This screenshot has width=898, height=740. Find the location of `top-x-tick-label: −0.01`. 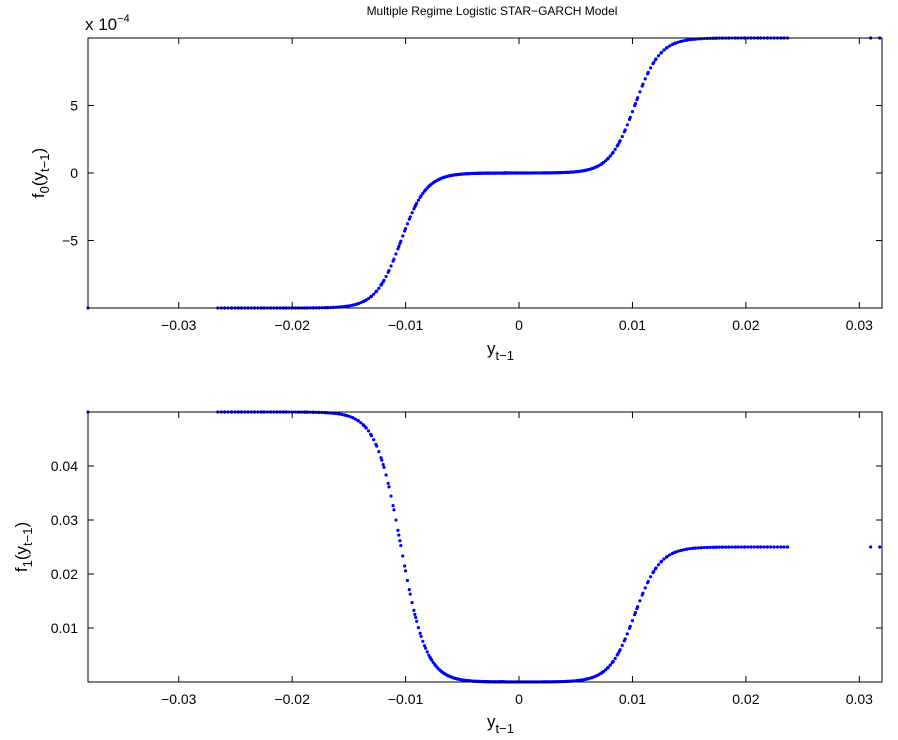

top-x-tick-label: −0.01 is located at coordinates (406, 325).